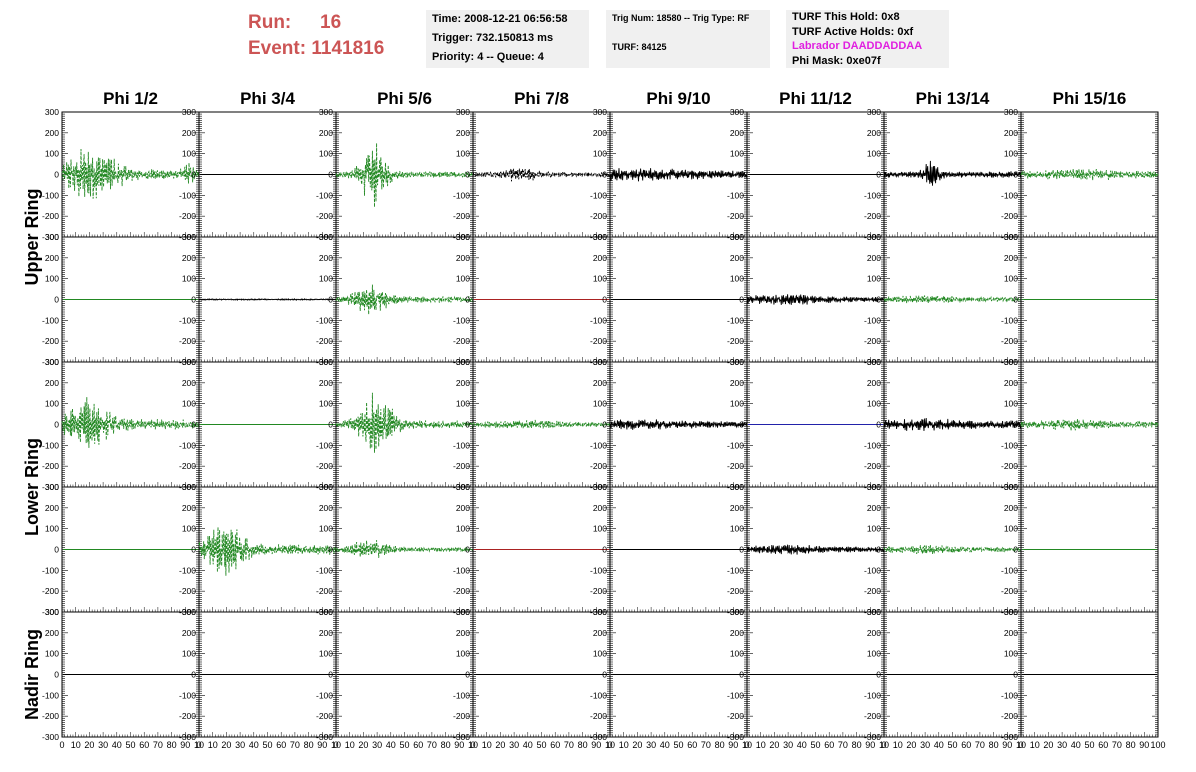 This screenshot has height=772, width=1196. I want to click on turf-text: TURF: 84125, so click(639, 47).